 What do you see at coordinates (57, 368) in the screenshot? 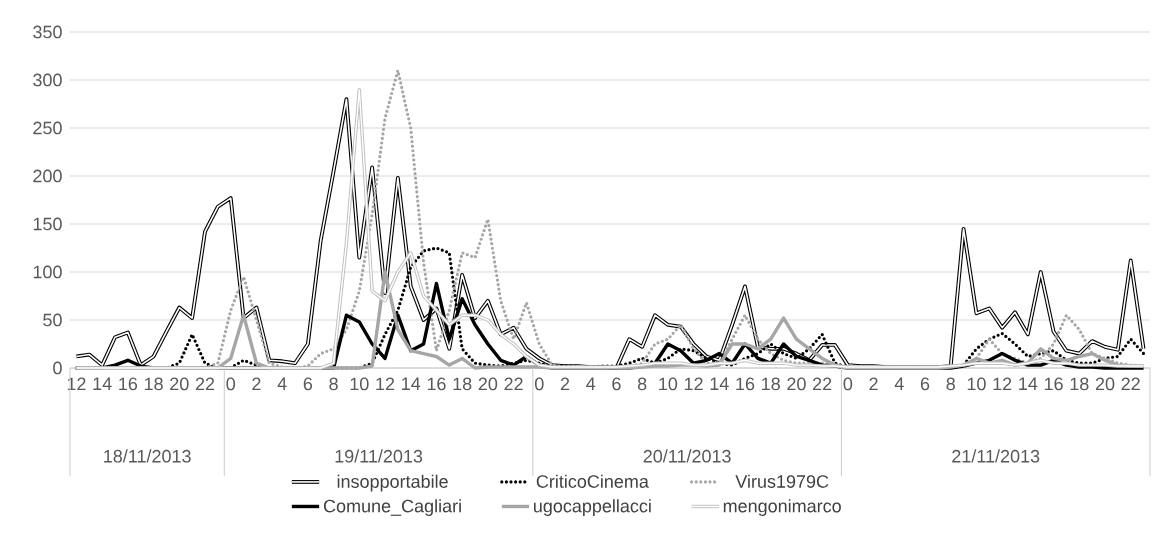
I see `y-tick-label: 0` at bounding box center [57, 368].